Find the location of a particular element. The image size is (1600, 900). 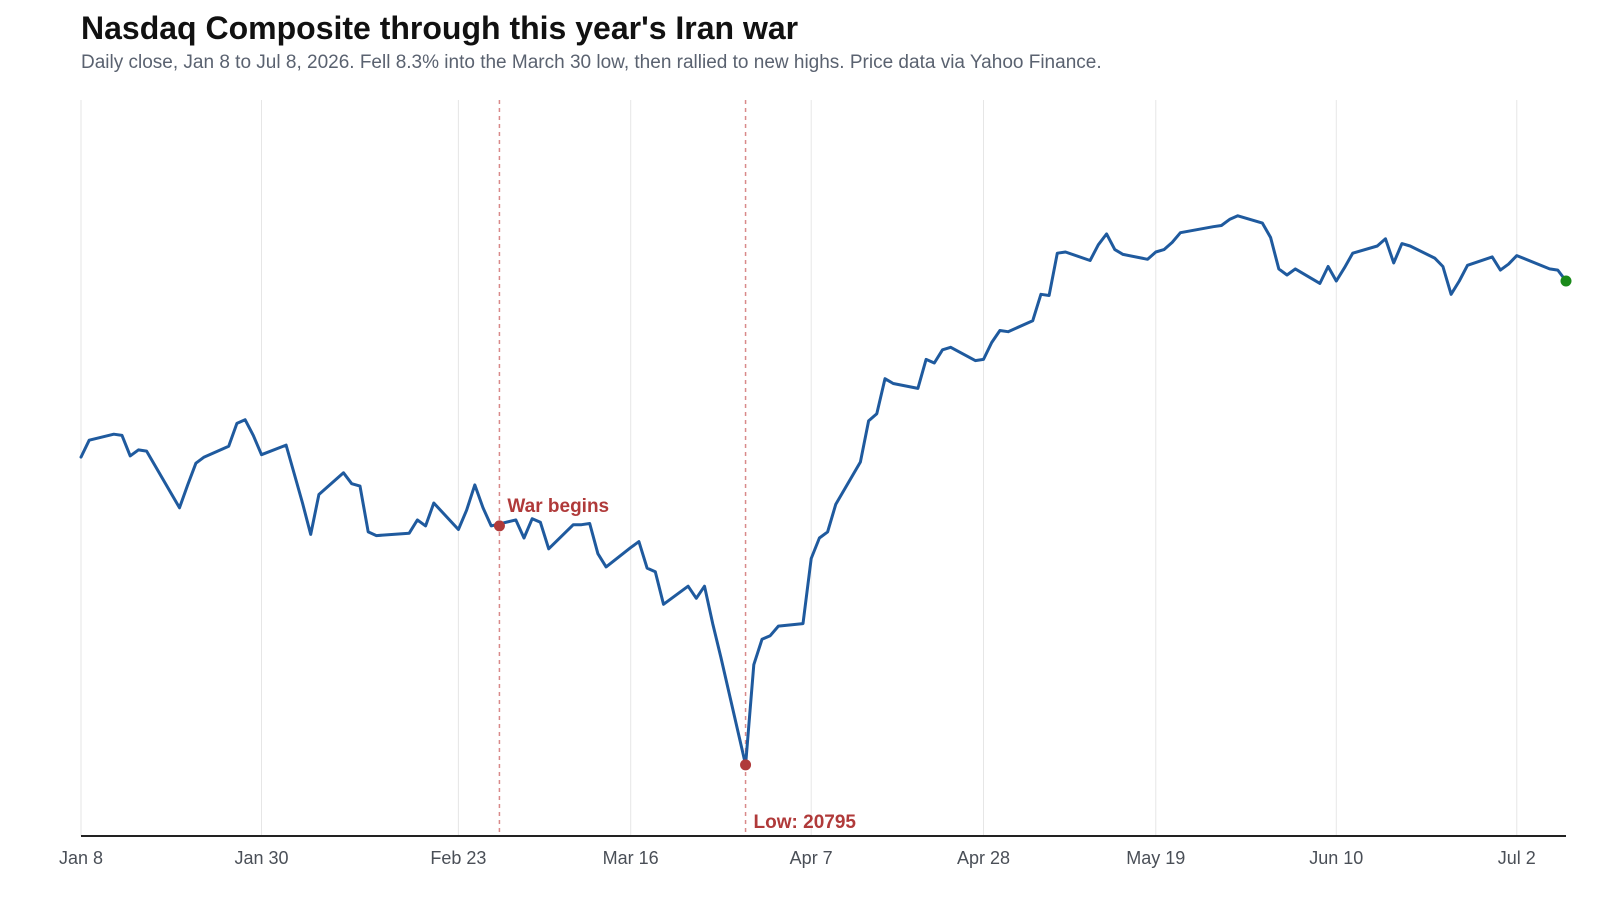

x-tick-label: Apr 7 is located at coordinates (811, 858).